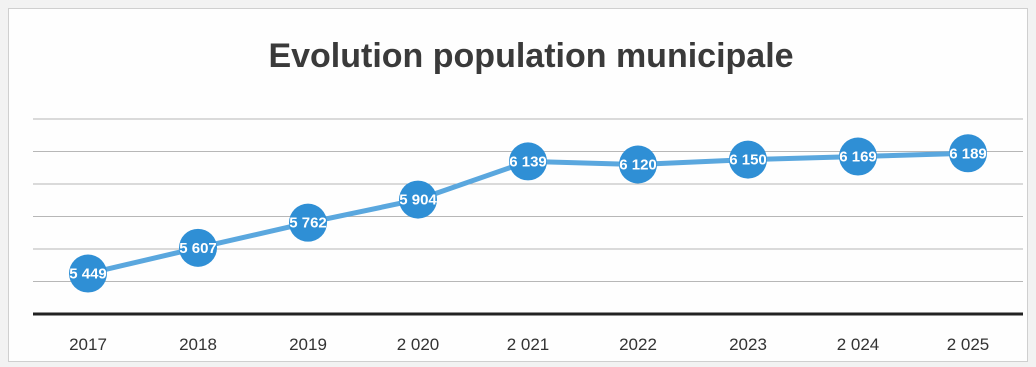 The width and height of the screenshot is (1036, 367). What do you see at coordinates (638, 344) in the screenshot?
I see `x-tick-label: 2022` at bounding box center [638, 344].